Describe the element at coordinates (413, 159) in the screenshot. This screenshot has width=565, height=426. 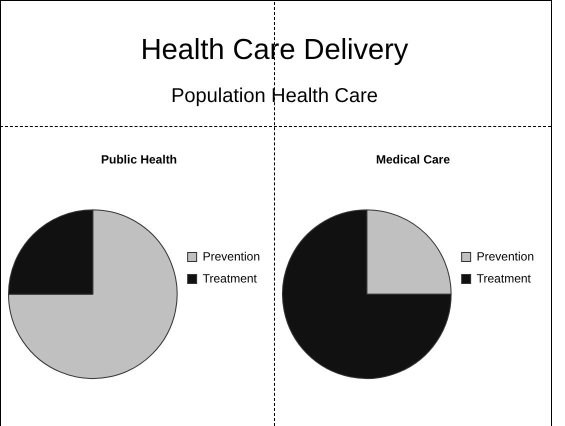
I see `chart-title: Medical Care` at that location.